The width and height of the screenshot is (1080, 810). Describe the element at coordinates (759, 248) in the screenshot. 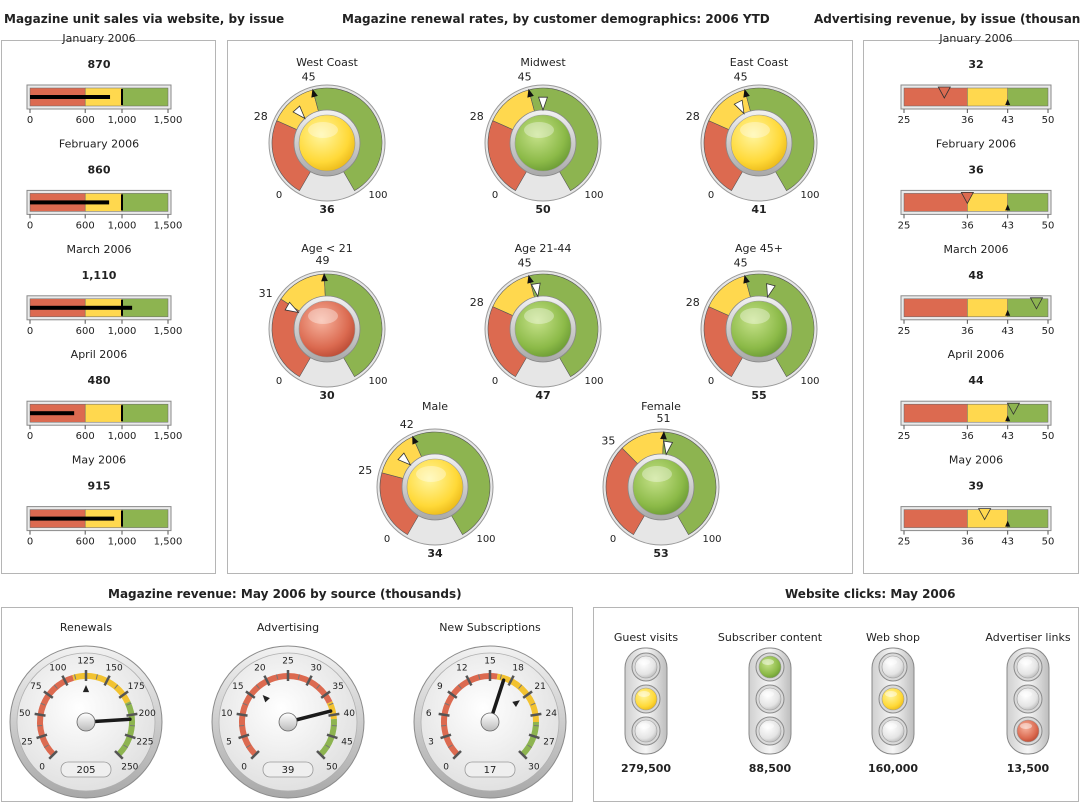

I see `dial-title: Age 45+` at that location.